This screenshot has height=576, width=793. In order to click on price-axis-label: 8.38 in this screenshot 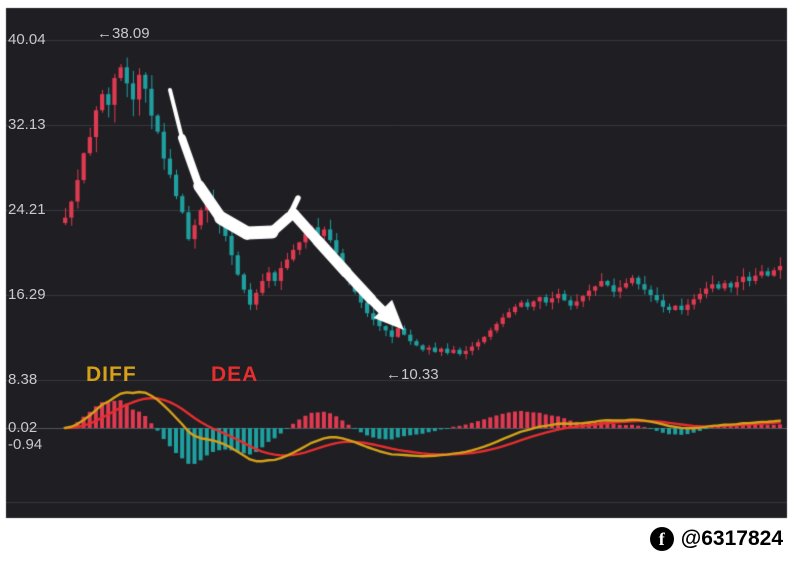, I will do `click(23, 379)`.